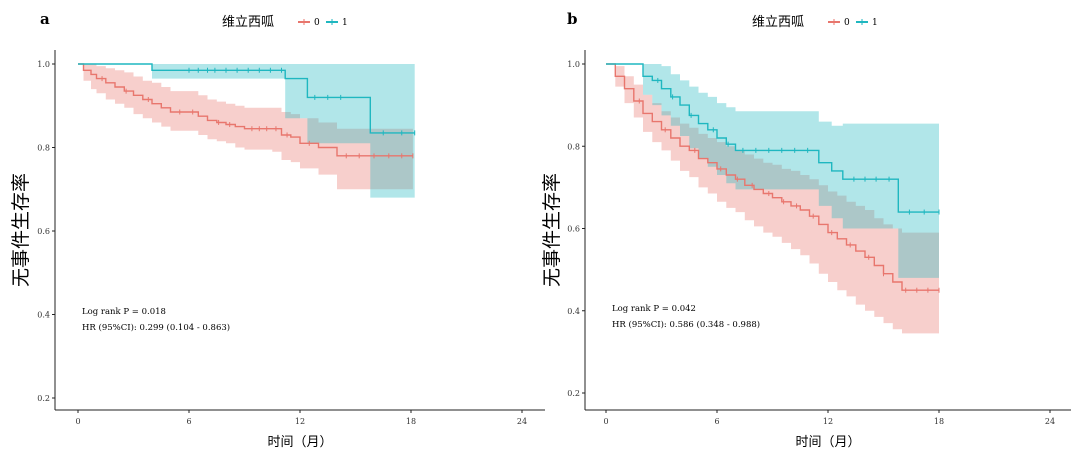  What do you see at coordinates (572, 19) in the screenshot?
I see `panel-letter: b` at bounding box center [572, 19].